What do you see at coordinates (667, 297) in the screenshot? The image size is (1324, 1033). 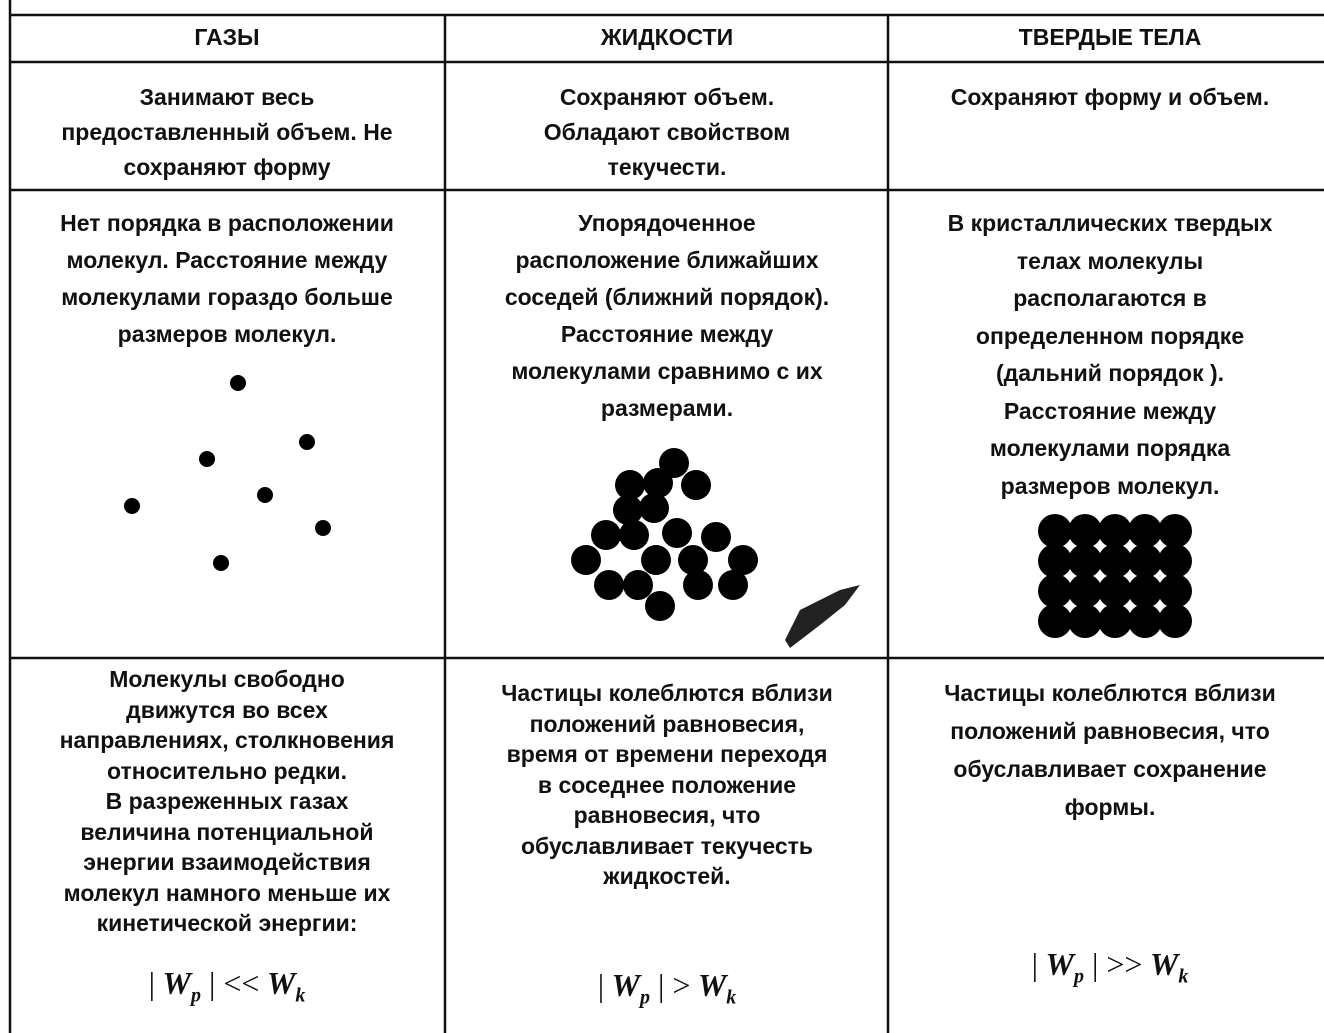 I see `cell-text: соседей (ближний порядок).` at bounding box center [667, 297].